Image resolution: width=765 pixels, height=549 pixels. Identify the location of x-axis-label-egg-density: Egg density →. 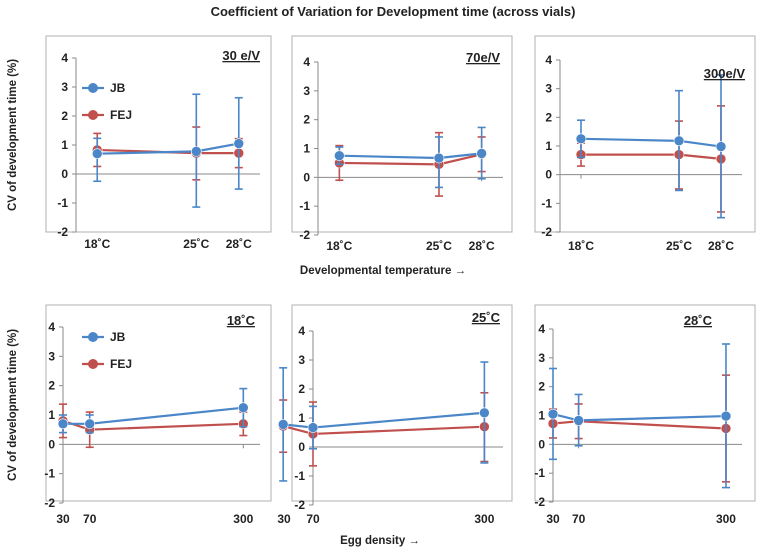
(380, 541).